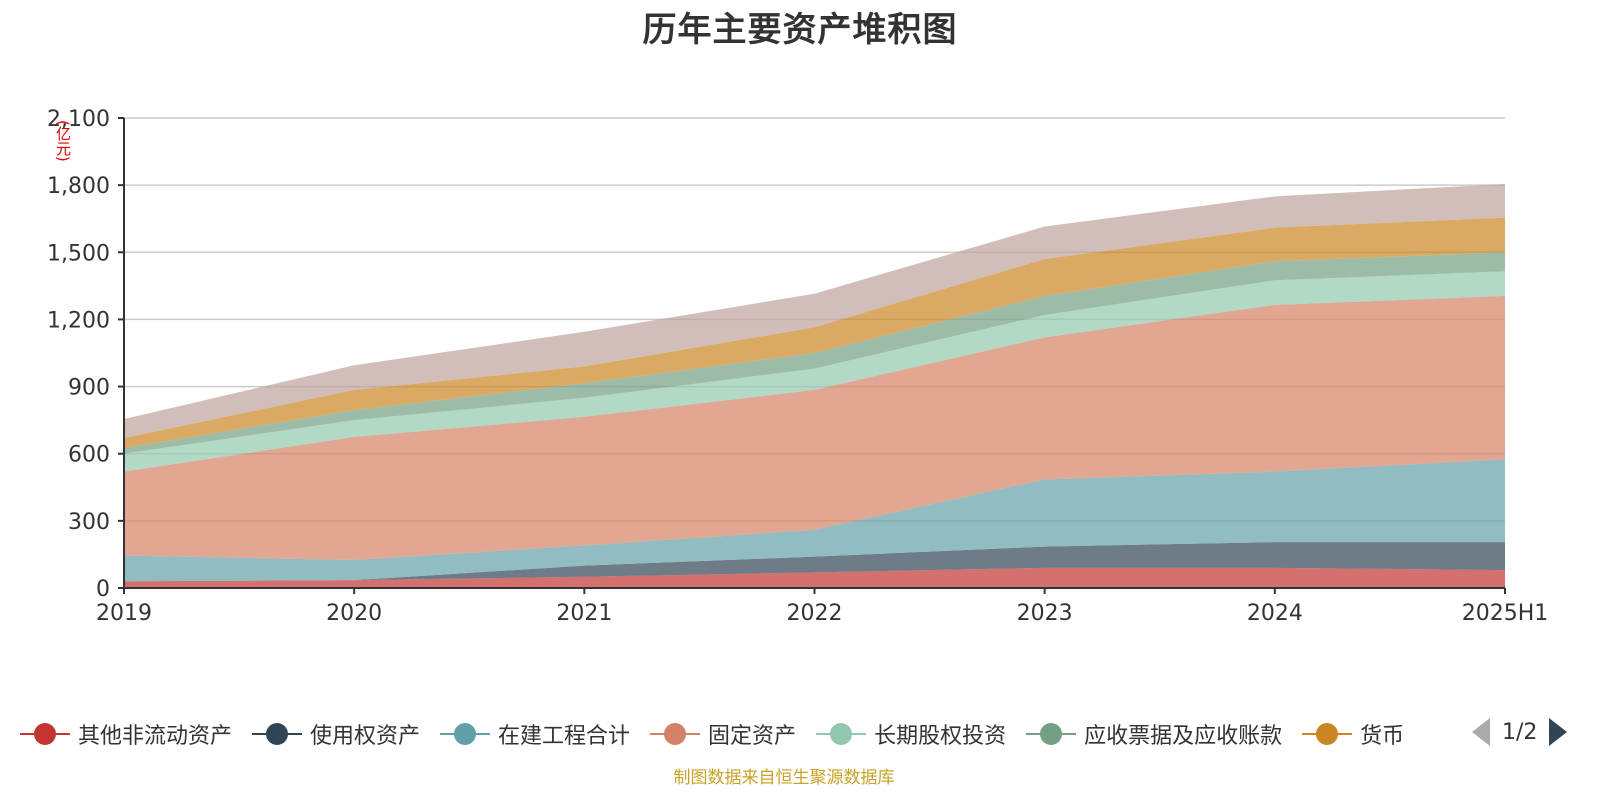 This screenshot has width=1600, height=800. I want to click on y-tick-label: 1,500, so click(78, 253).